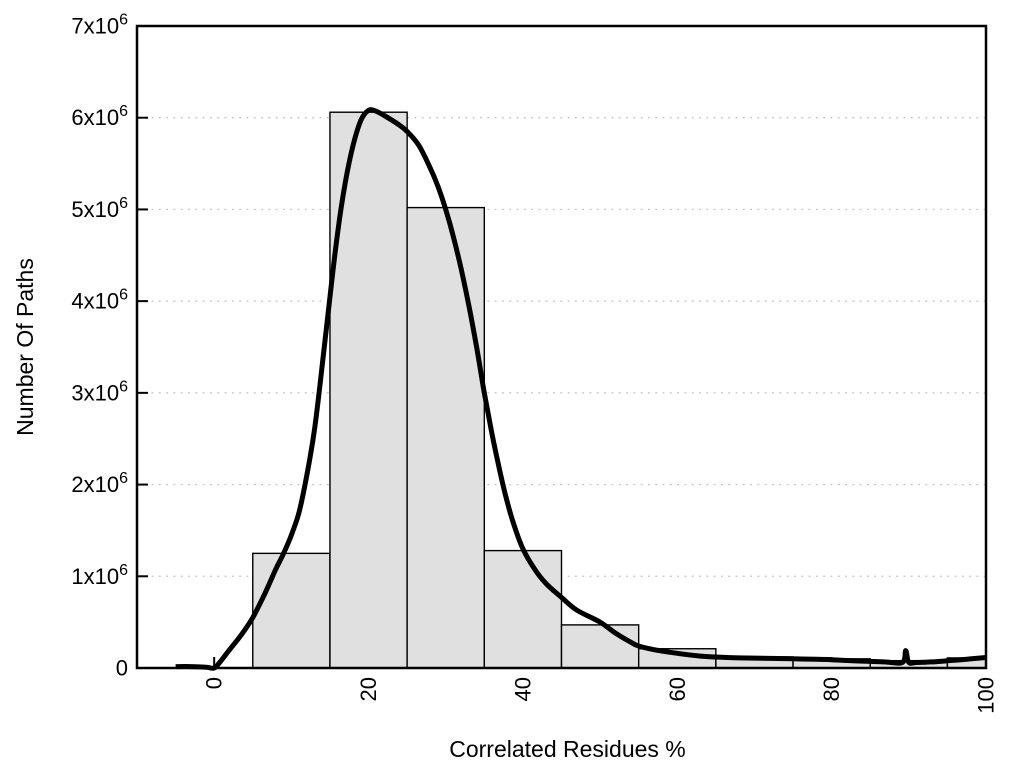 The image size is (1024, 768). Describe the element at coordinates (567, 749) in the screenshot. I see `x-axis-title: Correlated Residues %` at that location.